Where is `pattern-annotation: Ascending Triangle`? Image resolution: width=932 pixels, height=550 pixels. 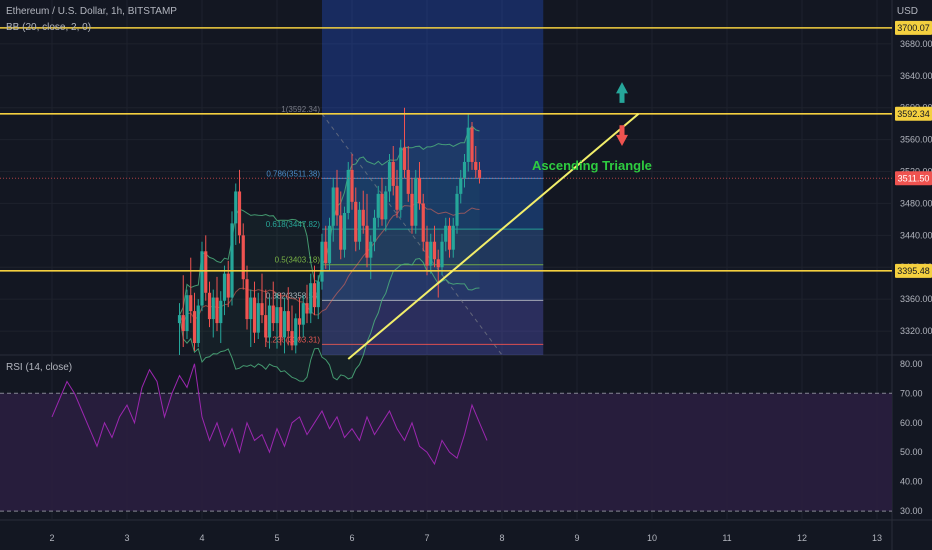 pattern-annotation: Ascending Triangle is located at coordinates (592, 165).